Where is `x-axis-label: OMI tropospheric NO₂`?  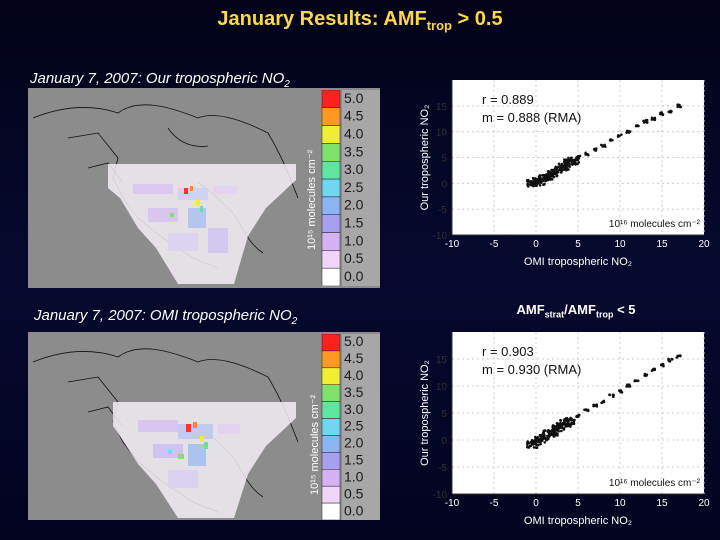
x-axis-label: OMI tropospheric NO₂ is located at coordinates (578, 521).